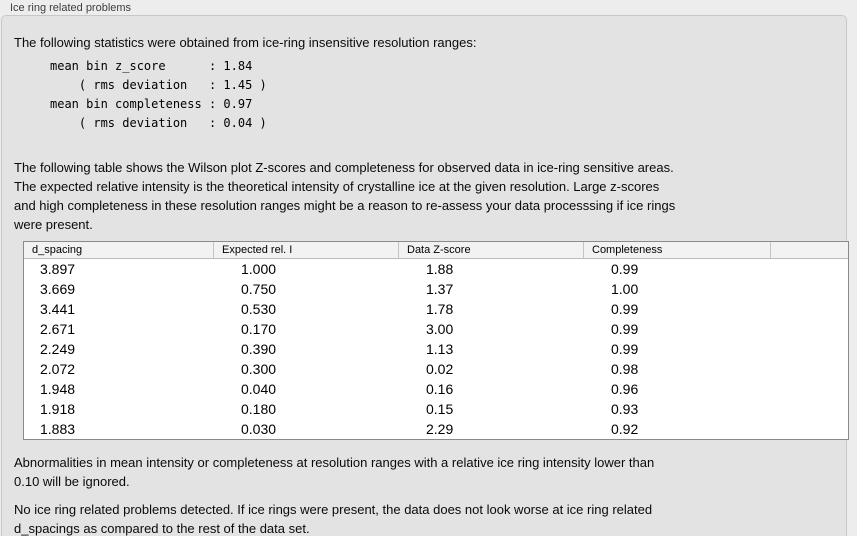 This screenshot has height=536, width=857. What do you see at coordinates (259, 429) in the screenshot?
I see `table-cell: 0.030` at bounding box center [259, 429].